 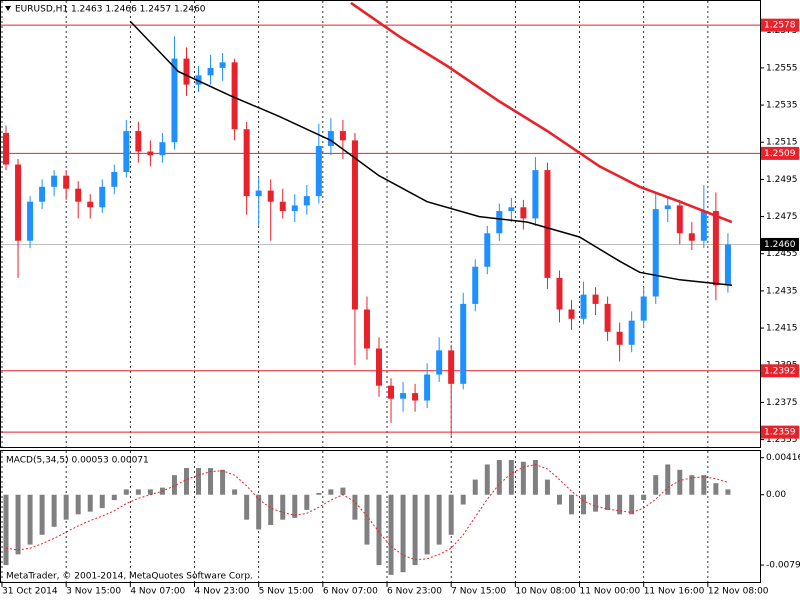 I want to click on y-tick-label: 1.2355, so click(x=782, y=440).